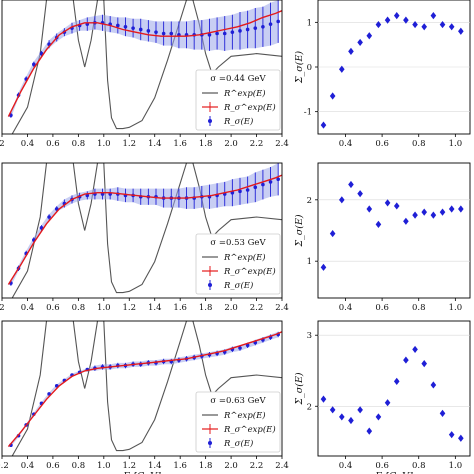 This screenshot has height=474, width=474. Describe the element at coordinates (141, 472) in the screenshot. I see `panel-3-xlabel: E [GeV]` at that location.